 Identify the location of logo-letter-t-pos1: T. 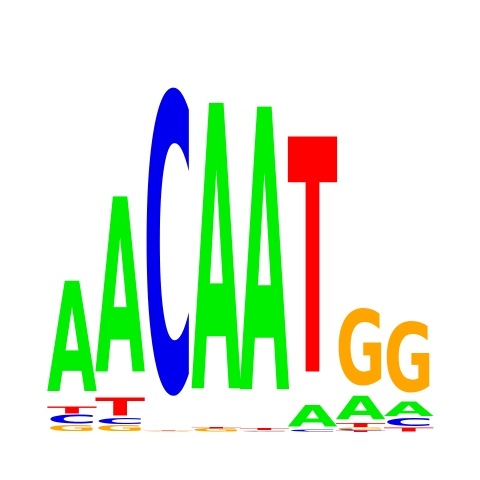
(72, 410).